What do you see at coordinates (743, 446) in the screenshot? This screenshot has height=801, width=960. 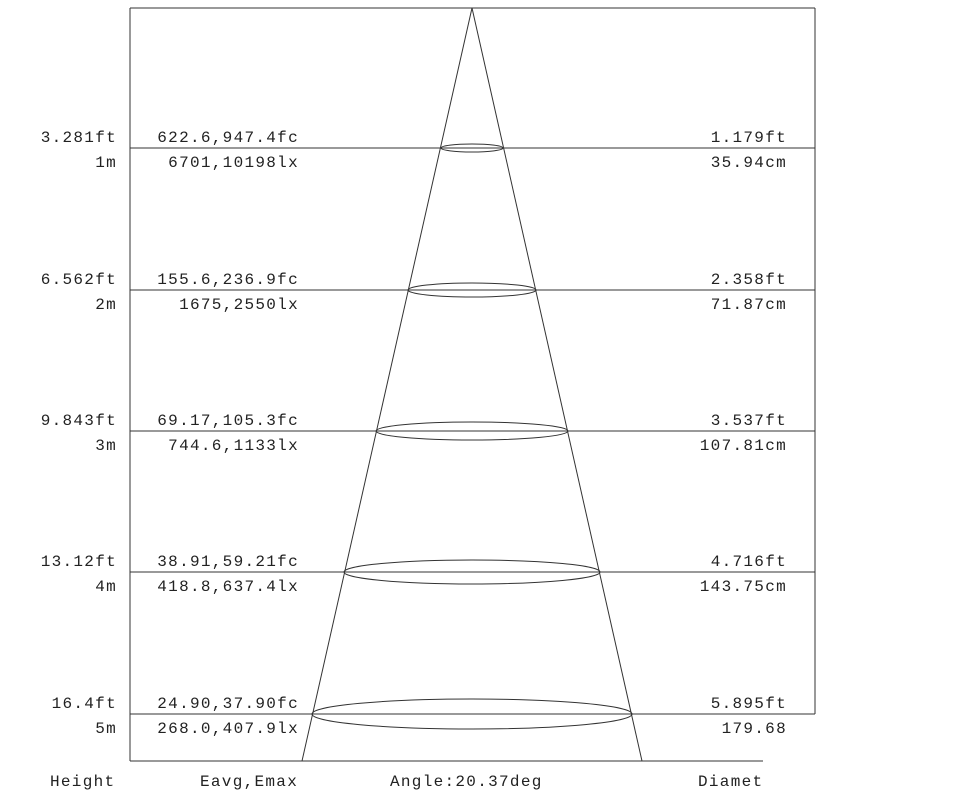 I see `diameter-cm: 107.81cm` at bounding box center [743, 446].